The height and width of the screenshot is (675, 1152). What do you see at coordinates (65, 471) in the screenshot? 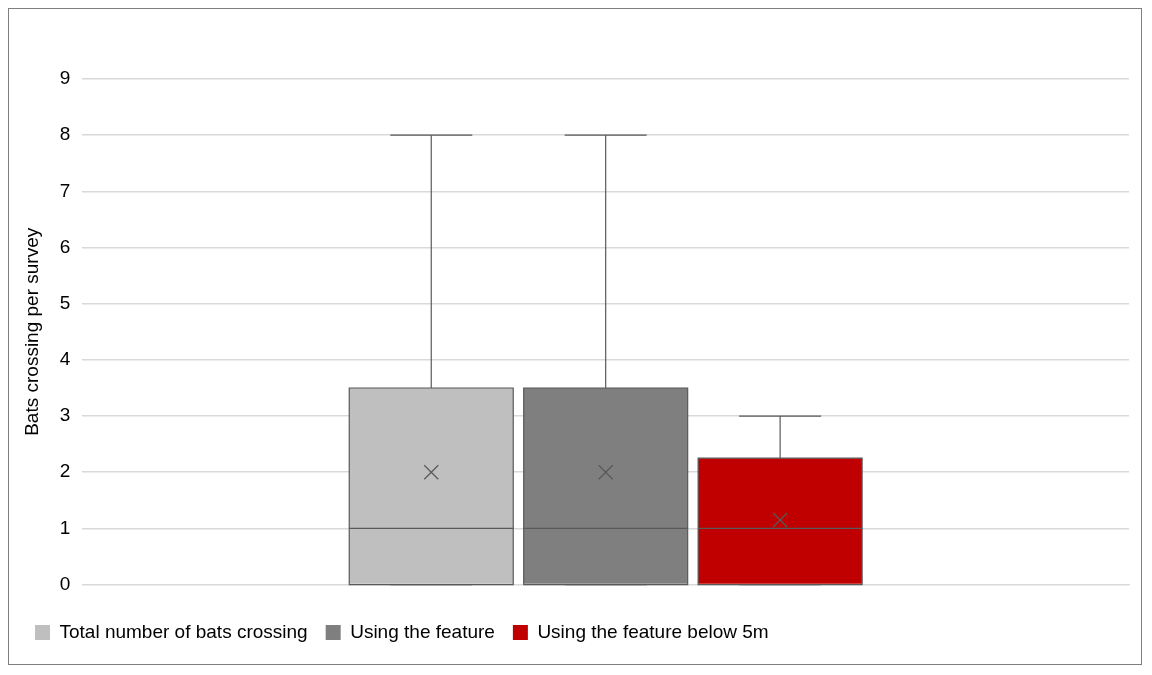
I see `y-tick-label: 2` at bounding box center [65, 471].